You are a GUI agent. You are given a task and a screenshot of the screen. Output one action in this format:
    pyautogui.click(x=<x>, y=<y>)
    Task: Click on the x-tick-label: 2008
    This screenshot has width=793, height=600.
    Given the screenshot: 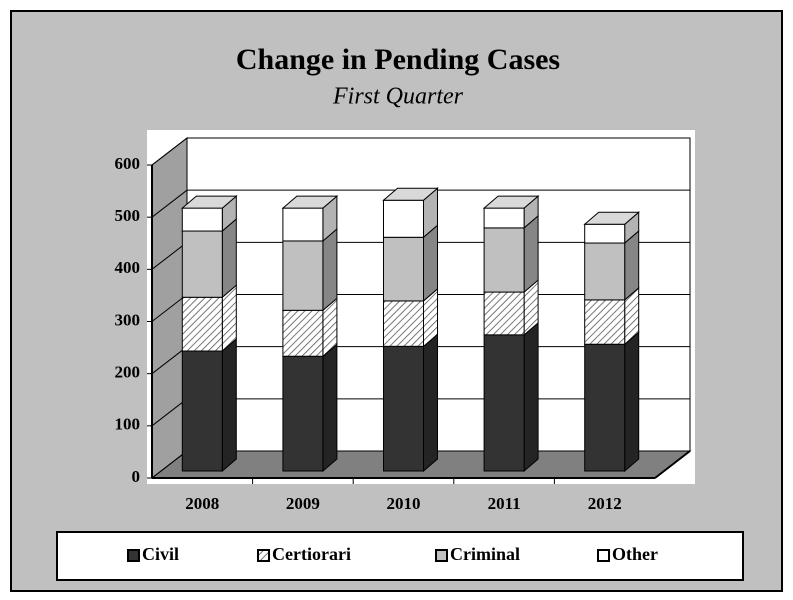 What is the action you would take?
    pyautogui.click(x=202, y=503)
    